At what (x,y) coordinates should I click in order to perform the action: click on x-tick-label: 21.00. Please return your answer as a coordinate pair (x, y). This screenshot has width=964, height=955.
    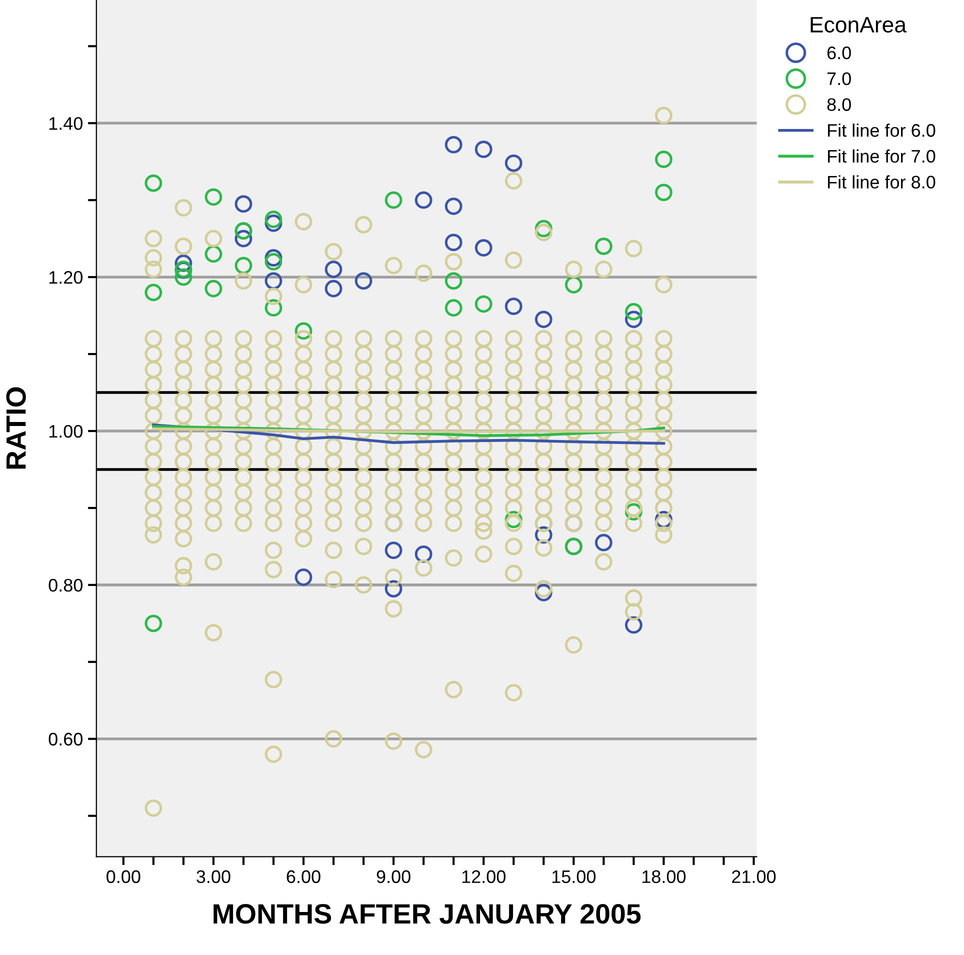
    Looking at the image, I should click on (754, 877).